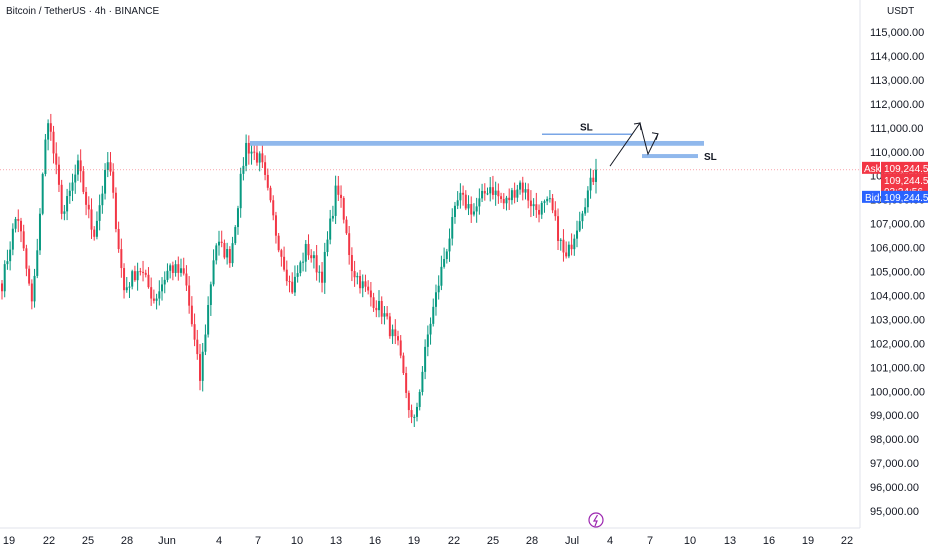 The width and height of the screenshot is (932, 550). I want to click on stop-loss-label: SL, so click(586, 127).